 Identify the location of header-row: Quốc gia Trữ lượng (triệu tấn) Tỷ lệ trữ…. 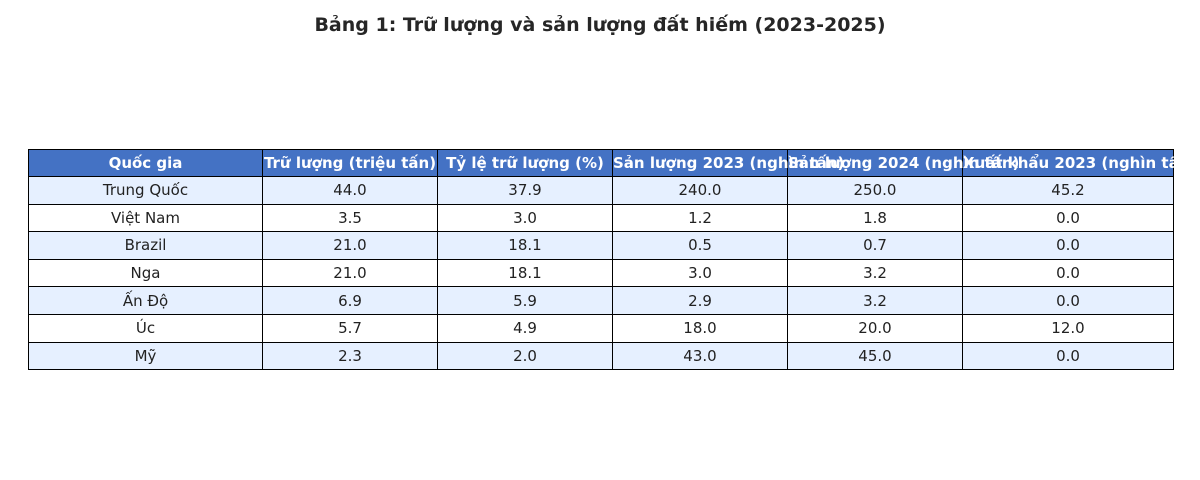
(612, 163).